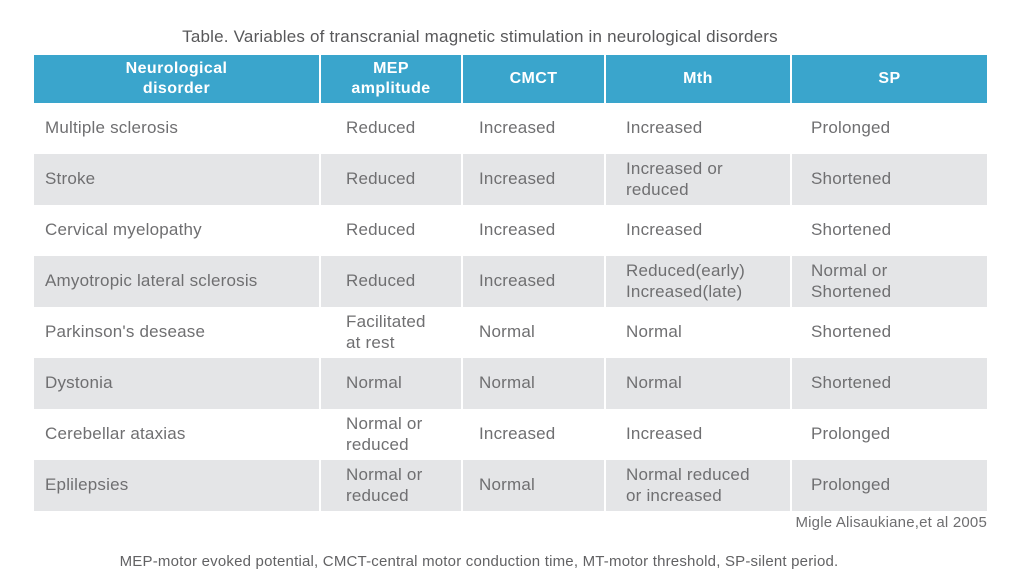 This screenshot has width=1024, height=586. What do you see at coordinates (391, 79) in the screenshot?
I see `header-cell-mep-amplitude: MEP amplitude` at bounding box center [391, 79].